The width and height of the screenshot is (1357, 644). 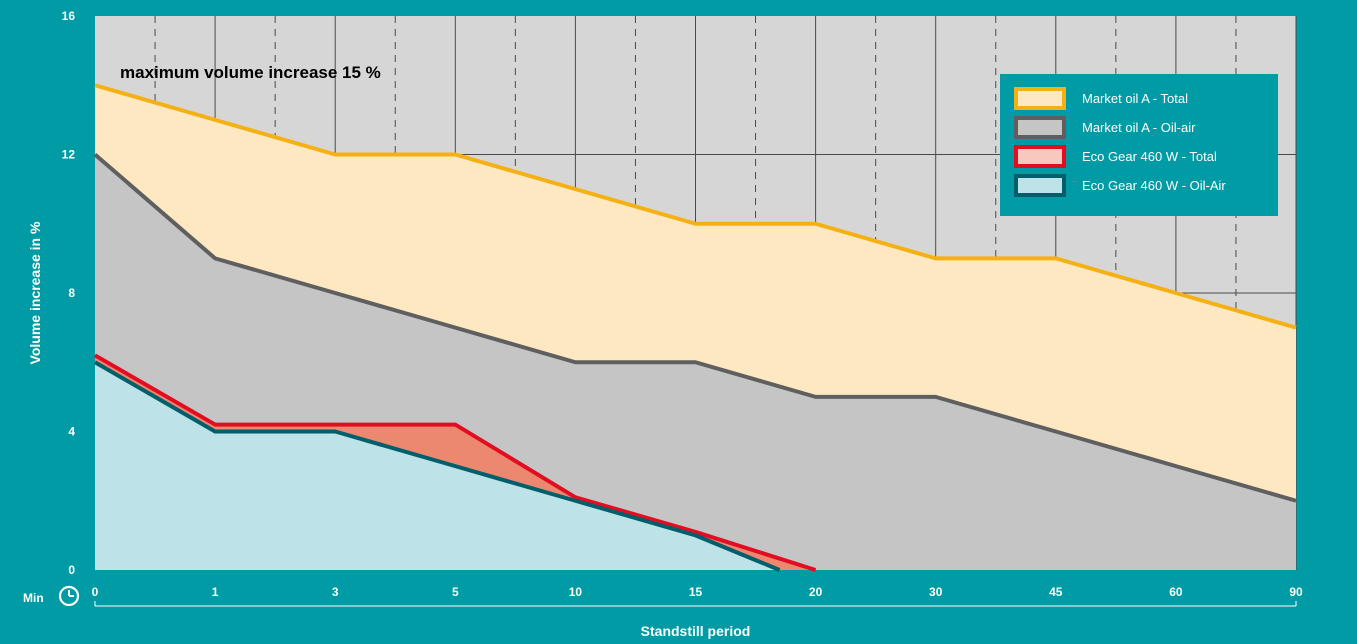 I want to click on max-volume-annotation: maximum volume increase 15 %, so click(x=250, y=72).